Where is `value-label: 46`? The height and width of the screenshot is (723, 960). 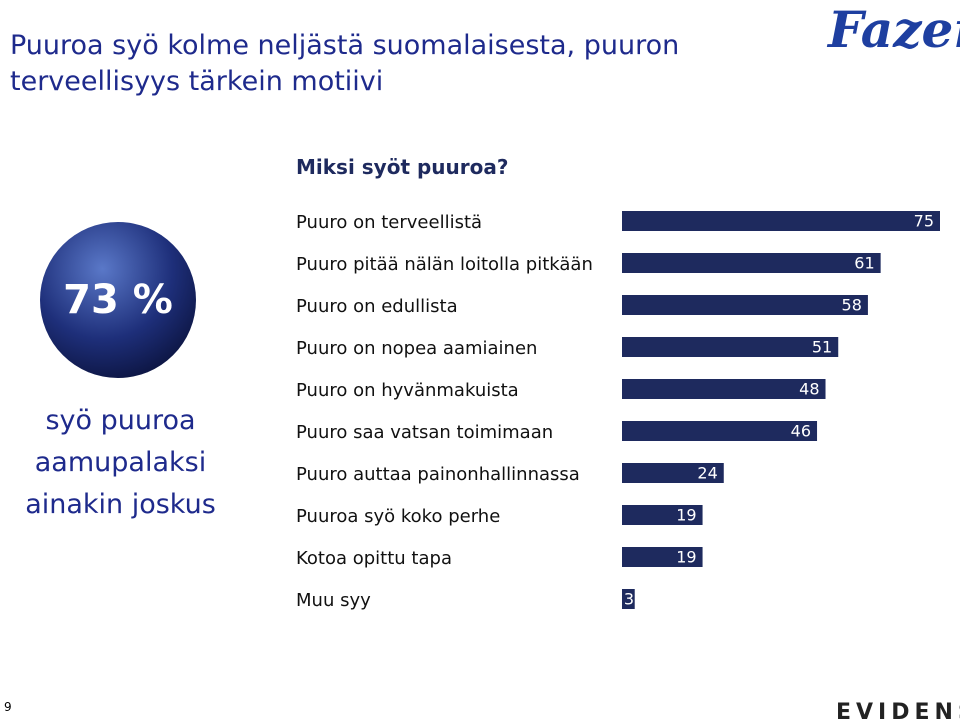
value-label: 46 is located at coordinates (801, 431).